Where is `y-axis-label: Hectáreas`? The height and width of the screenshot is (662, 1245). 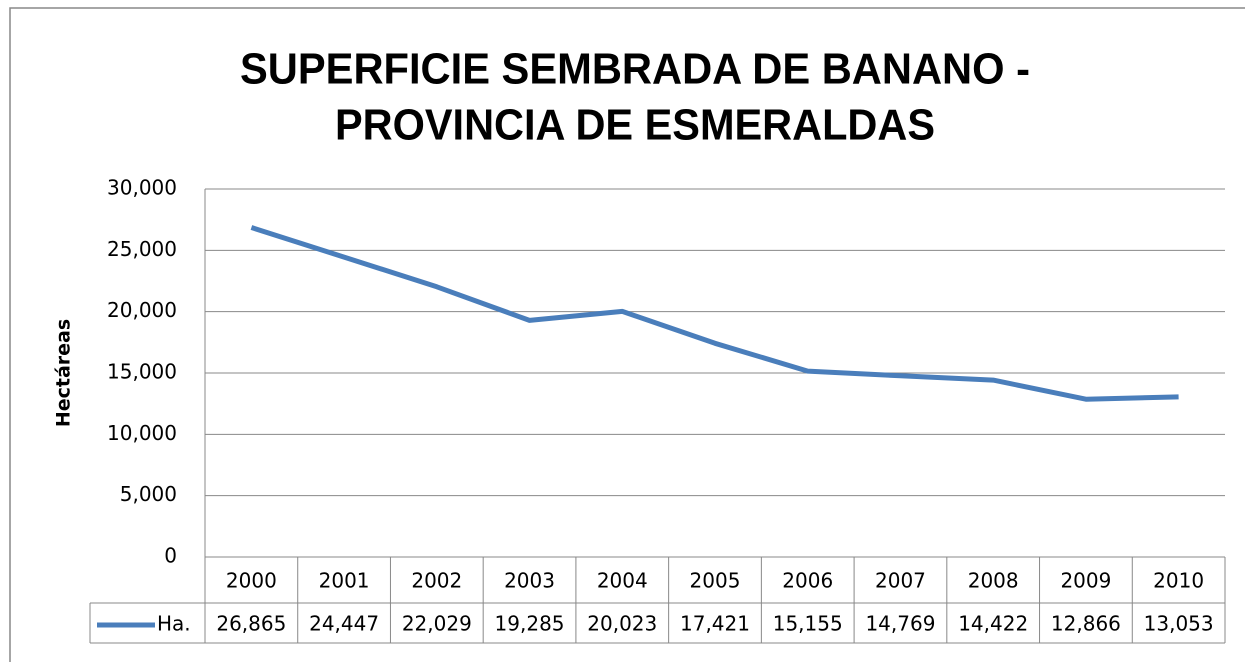
y-axis-label: Hectáreas is located at coordinates (64, 373).